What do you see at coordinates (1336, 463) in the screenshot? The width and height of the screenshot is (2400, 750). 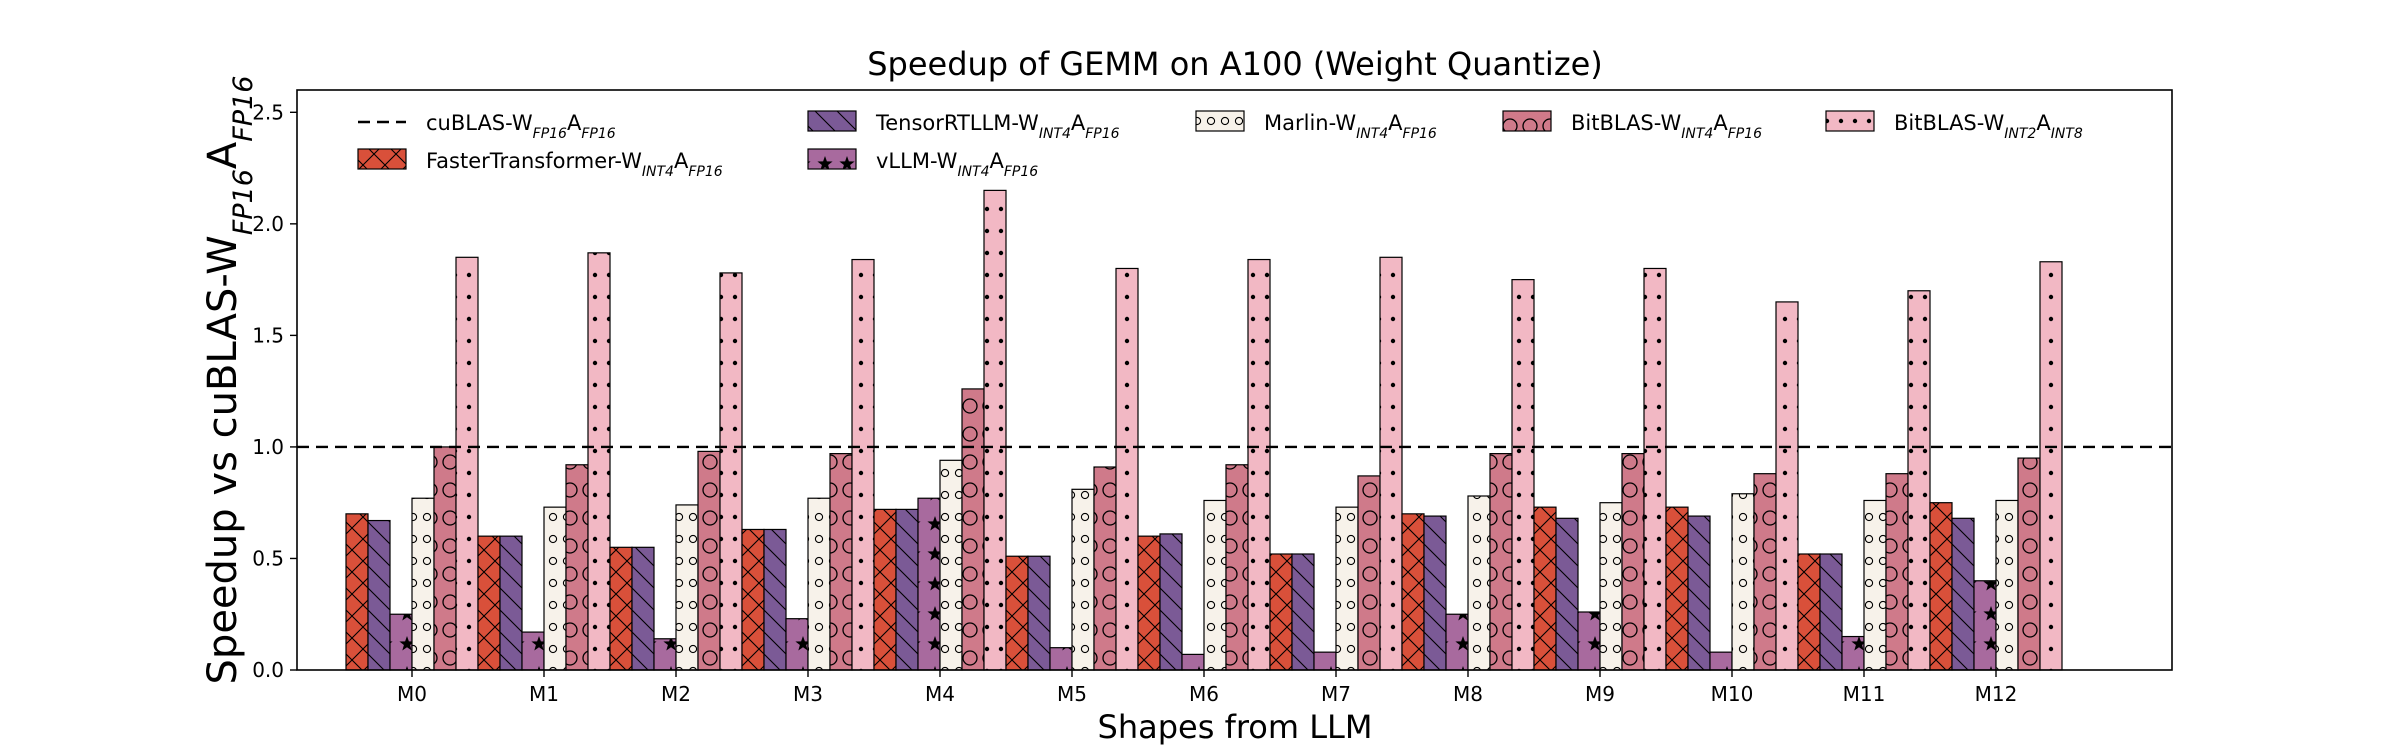 I see `bar-group-m7` at bounding box center [1336, 463].